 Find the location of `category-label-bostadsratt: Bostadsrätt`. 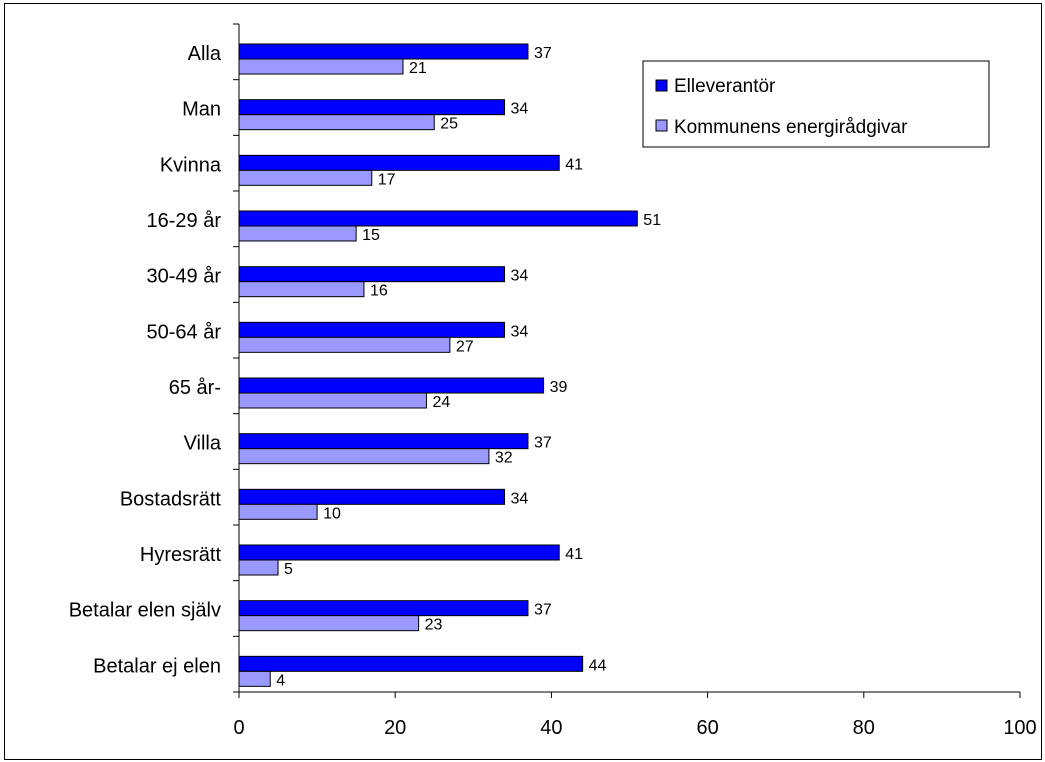

category-label-bostadsratt: Bostadsrätt is located at coordinates (171, 499).